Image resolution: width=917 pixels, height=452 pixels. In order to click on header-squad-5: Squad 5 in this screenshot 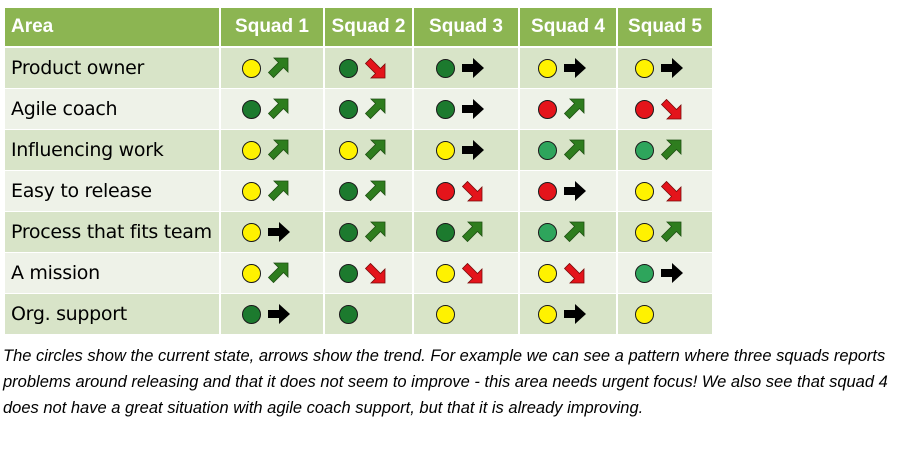, I will do `click(665, 28)`.